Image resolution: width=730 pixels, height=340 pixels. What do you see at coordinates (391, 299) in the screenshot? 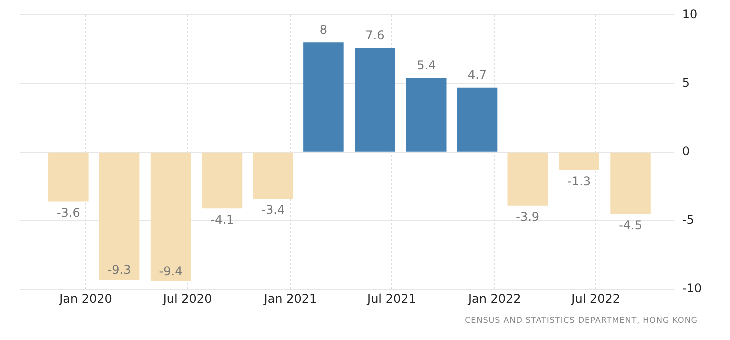
I see `x-tick-label: Jul 2021` at bounding box center [391, 299].